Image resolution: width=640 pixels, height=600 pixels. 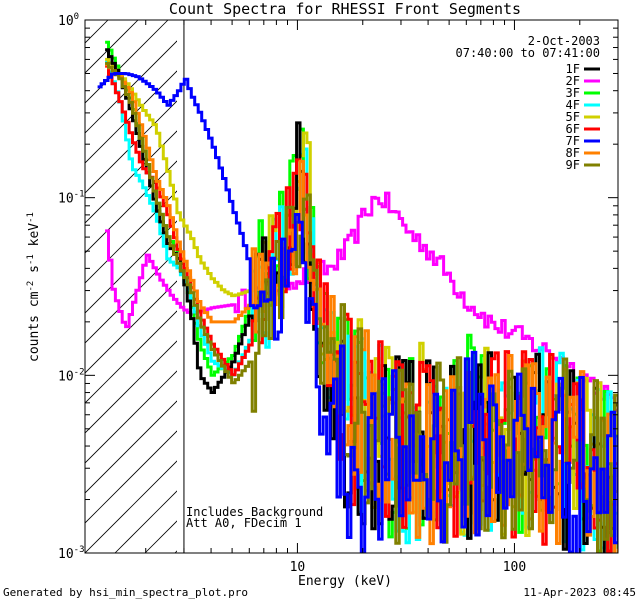 I want to click on legend-label: 1F, so click(x=573, y=69).